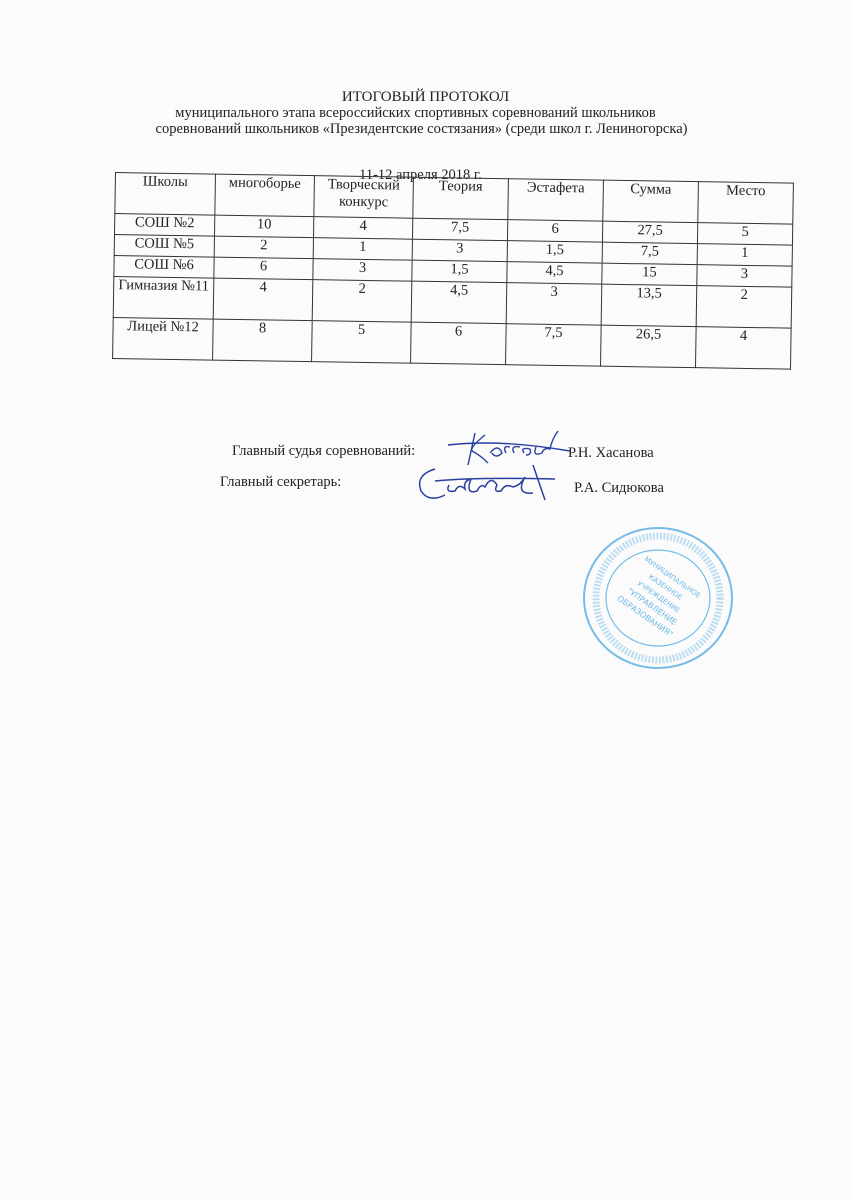  Describe the element at coordinates (164, 225) in the screenshot. I see `school-cell: СОШ №2` at that location.